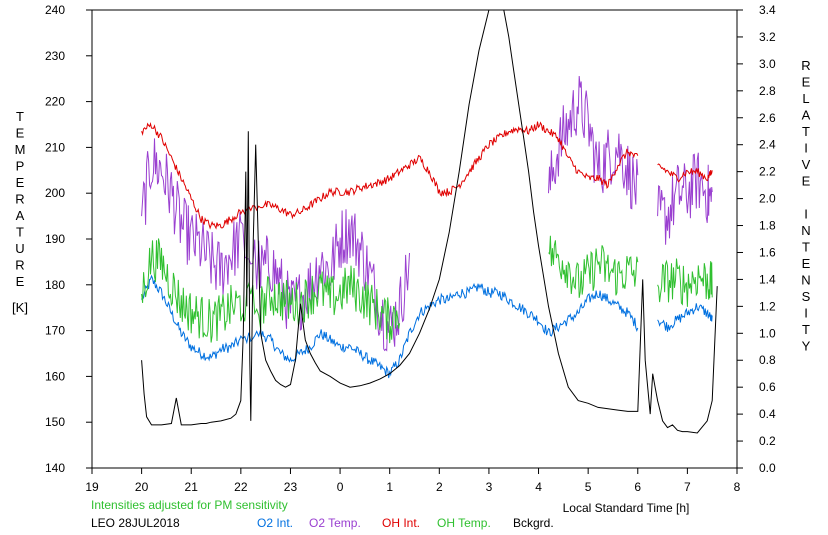  What do you see at coordinates (55, 285) in the screenshot?
I see `left-tick-label: 180` at bounding box center [55, 285].